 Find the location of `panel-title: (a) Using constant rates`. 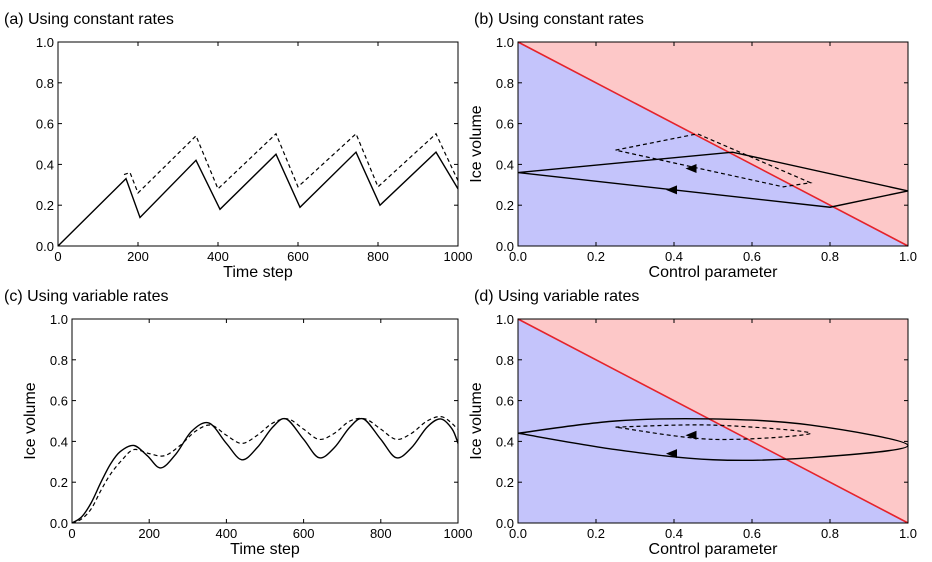

panel-title: (a) Using constant rates is located at coordinates (89, 19).